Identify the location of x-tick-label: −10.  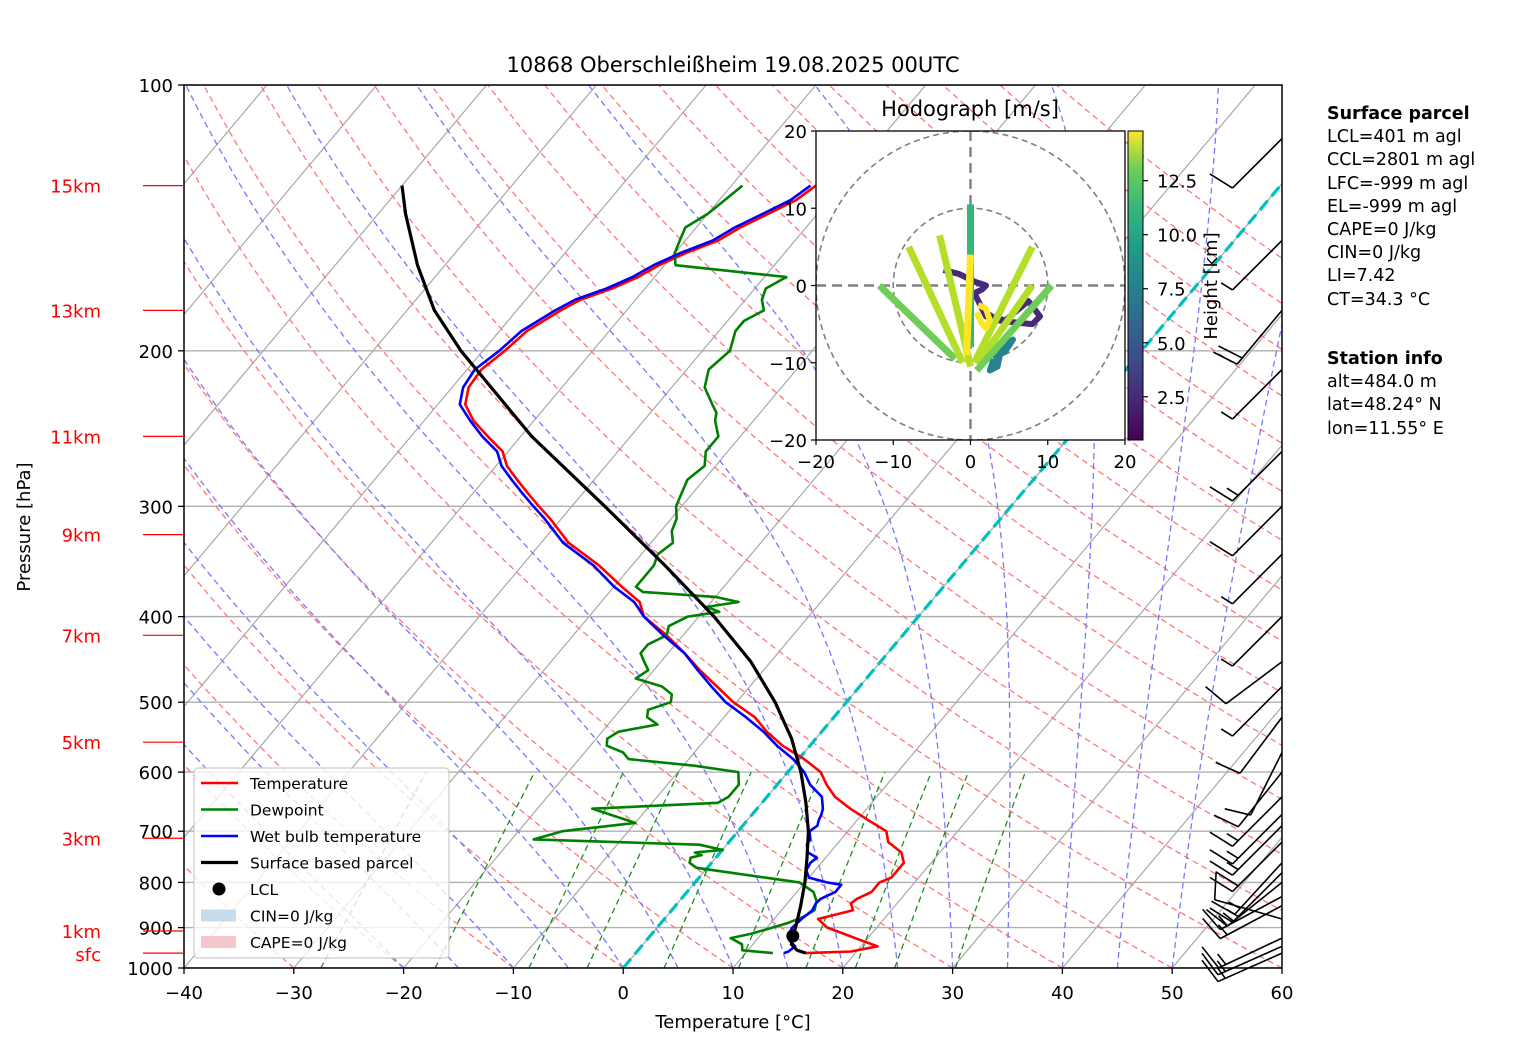
(513, 993).